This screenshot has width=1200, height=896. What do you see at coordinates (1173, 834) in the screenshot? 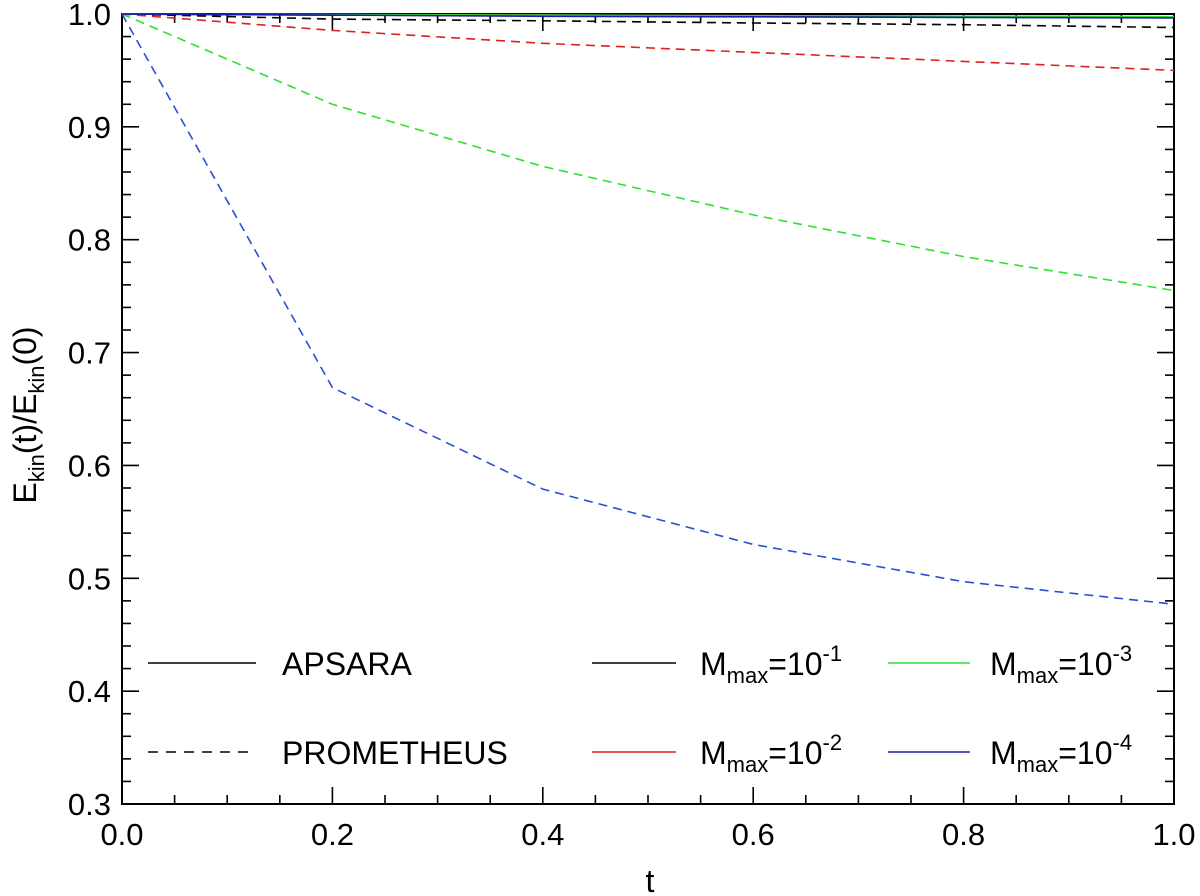
I see `x-tick-label: 1.0` at bounding box center [1173, 834].